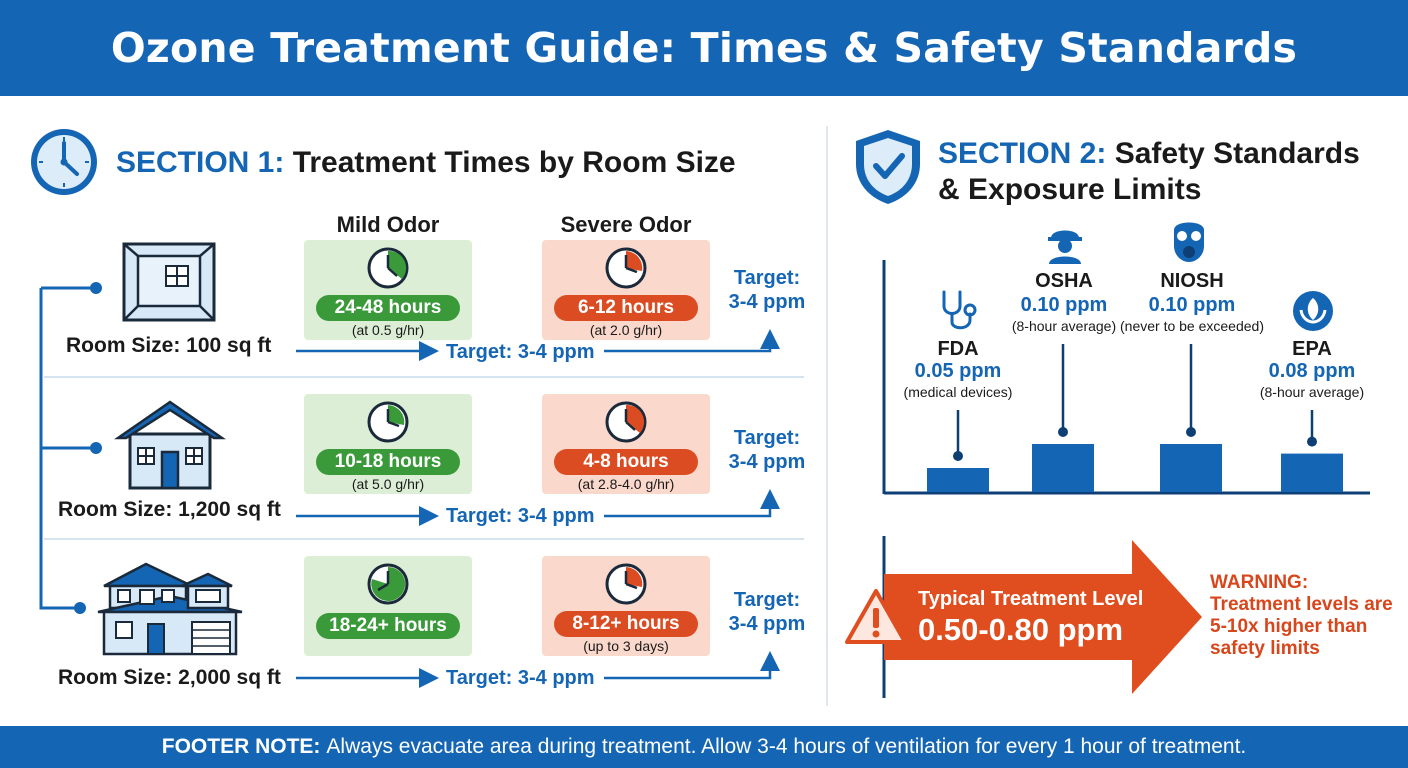 The image size is (1408, 768). Describe the element at coordinates (388, 330) in the screenshot. I see `mild-rate: (at 0.5 g/hr)` at that location.